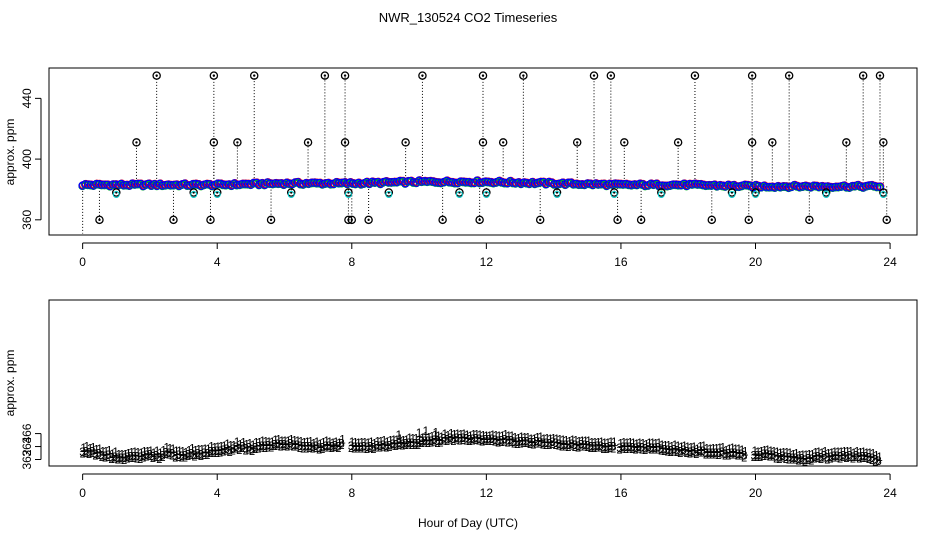  What do you see at coordinates (852, 186) in the screenshot?
I see `baseline-point-blue` at bounding box center [852, 186].